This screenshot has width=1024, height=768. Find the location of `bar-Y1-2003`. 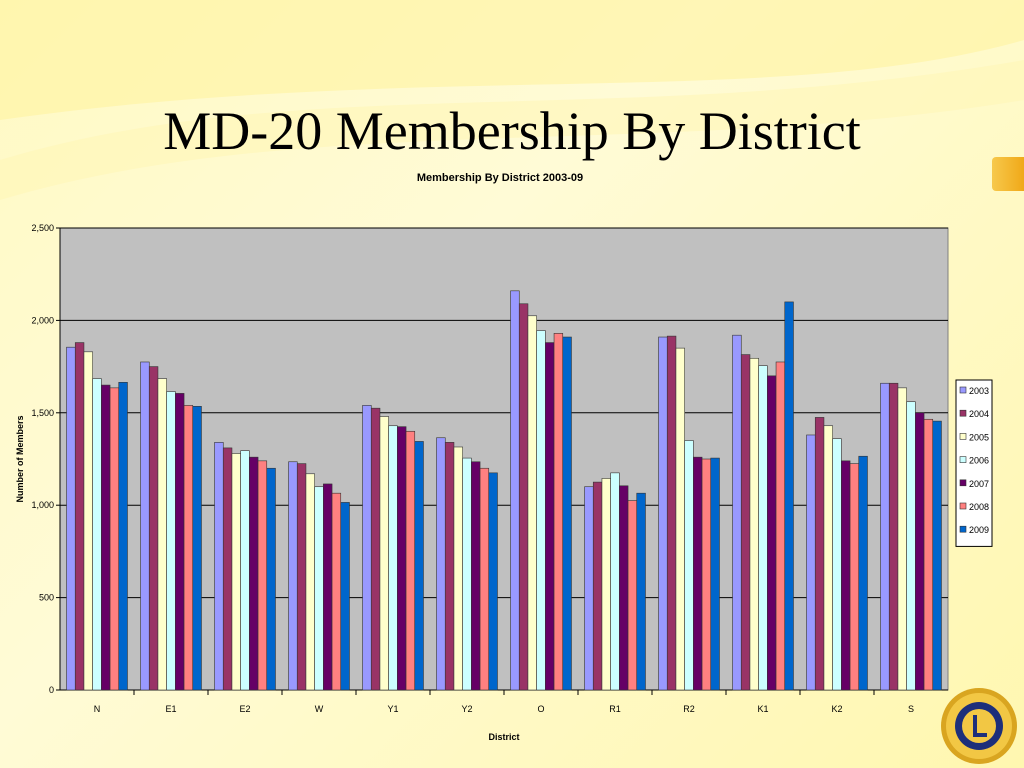

bar-Y1-2003 is located at coordinates (367, 548).